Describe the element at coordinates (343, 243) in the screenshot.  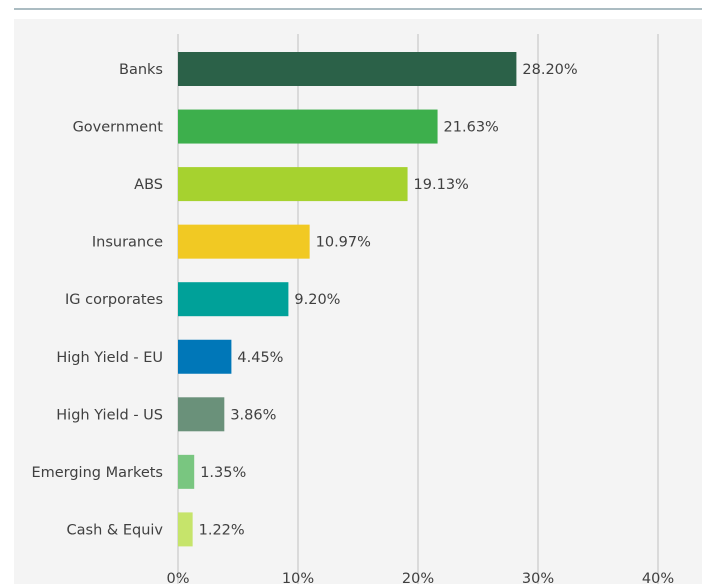
I see `value-label: 10.97%` at that location.